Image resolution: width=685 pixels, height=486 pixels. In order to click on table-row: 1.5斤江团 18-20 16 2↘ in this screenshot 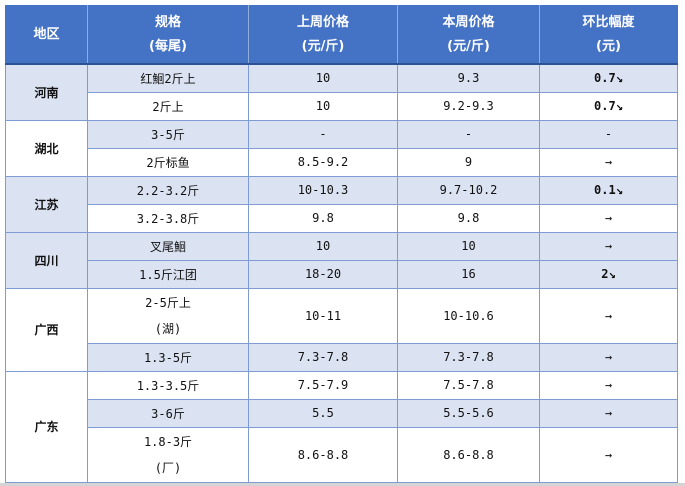, I will do `click(342, 274)`.